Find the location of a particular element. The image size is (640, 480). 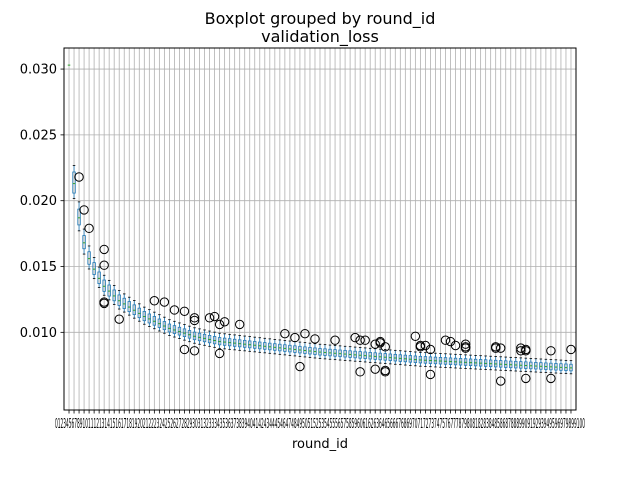

y-tick-label: 0.015 is located at coordinates (38, 267).